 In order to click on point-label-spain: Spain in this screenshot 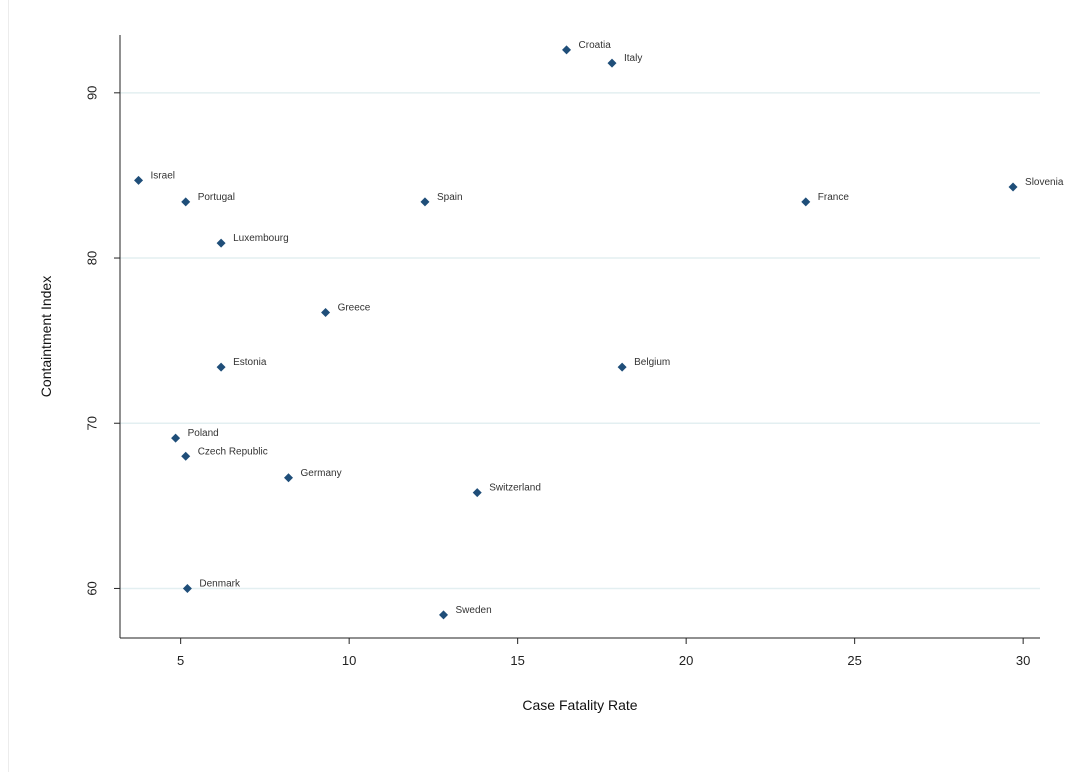, I will do `click(450, 197)`.